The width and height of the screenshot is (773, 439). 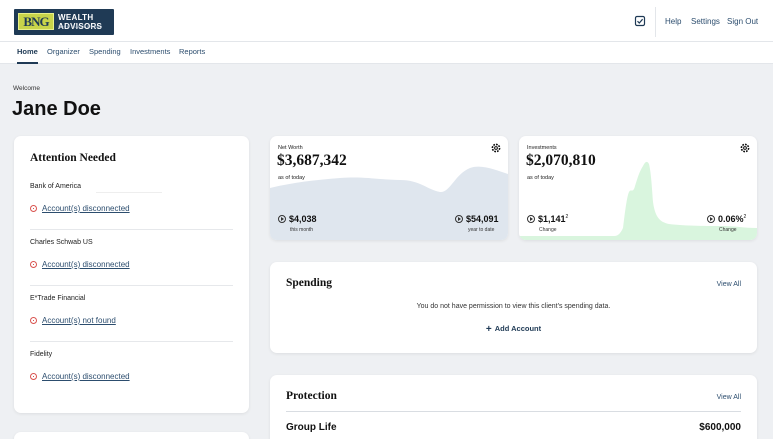 What do you see at coordinates (311, 396) in the screenshot?
I see `protection-title: Protection` at bounding box center [311, 396].